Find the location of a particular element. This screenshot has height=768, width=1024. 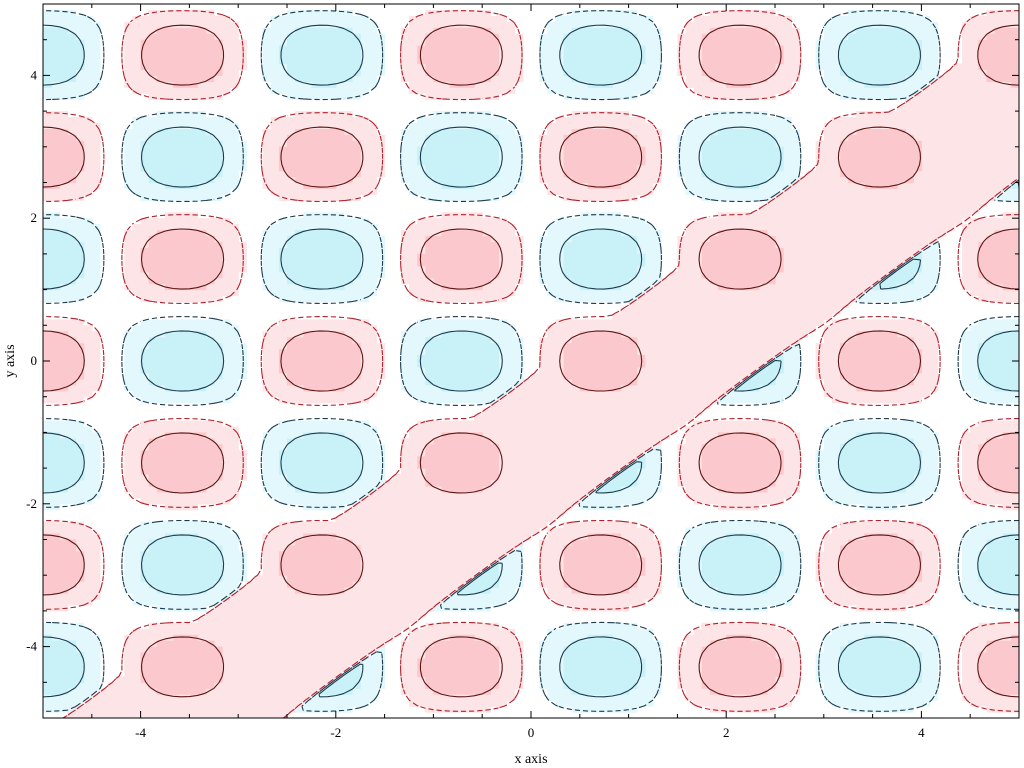

x-tick-label: 2 is located at coordinates (726, 732).